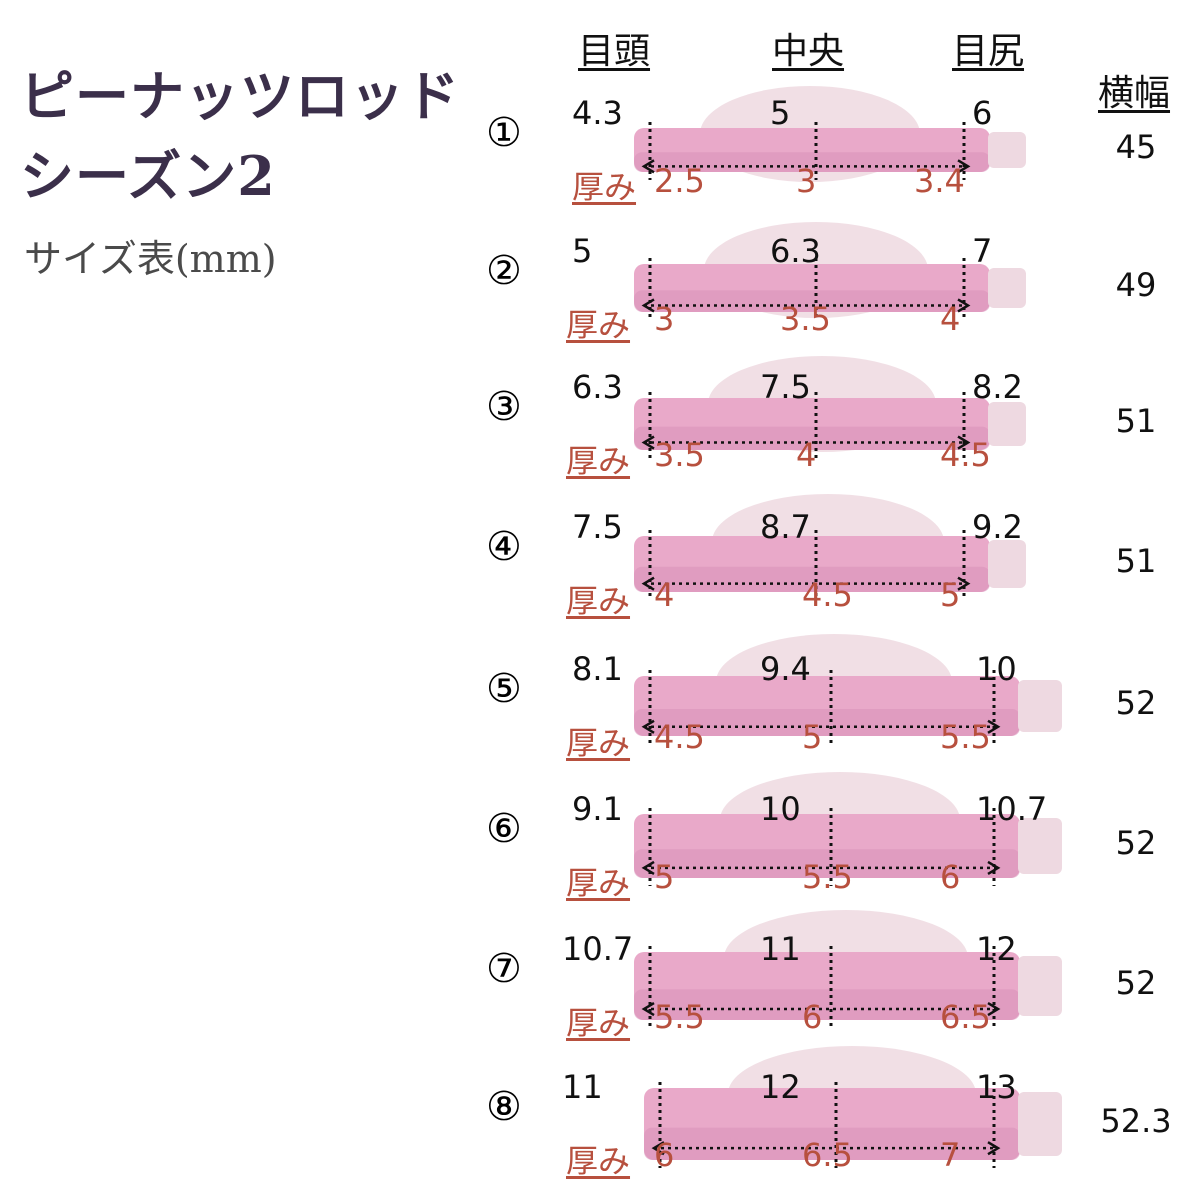  I want to click on thickness-inner: 2.5, so click(679, 181).